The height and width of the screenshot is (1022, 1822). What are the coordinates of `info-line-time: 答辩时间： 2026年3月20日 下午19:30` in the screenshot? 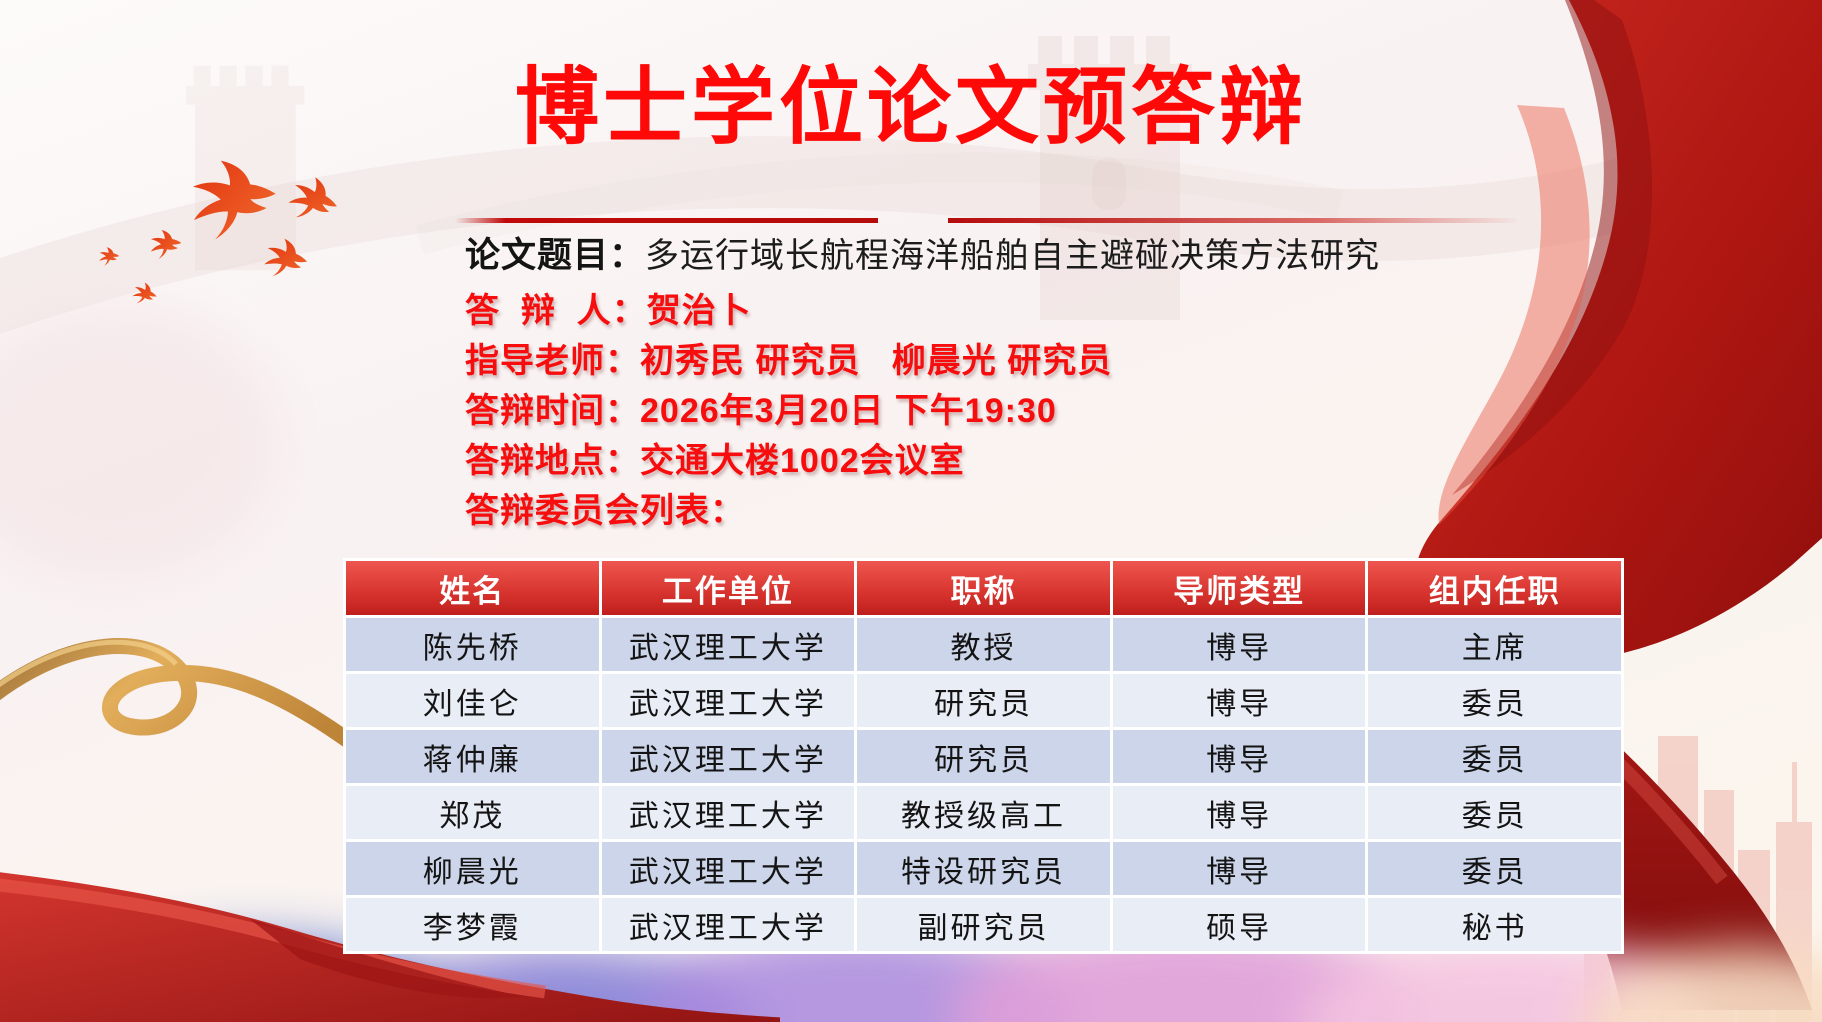 It's located at (788, 407).